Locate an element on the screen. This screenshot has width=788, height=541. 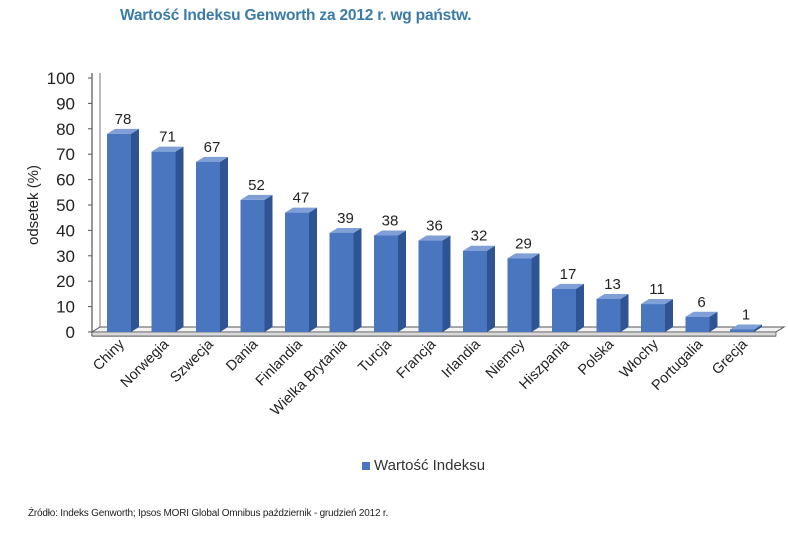
data-label: 52 is located at coordinates (256, 185).